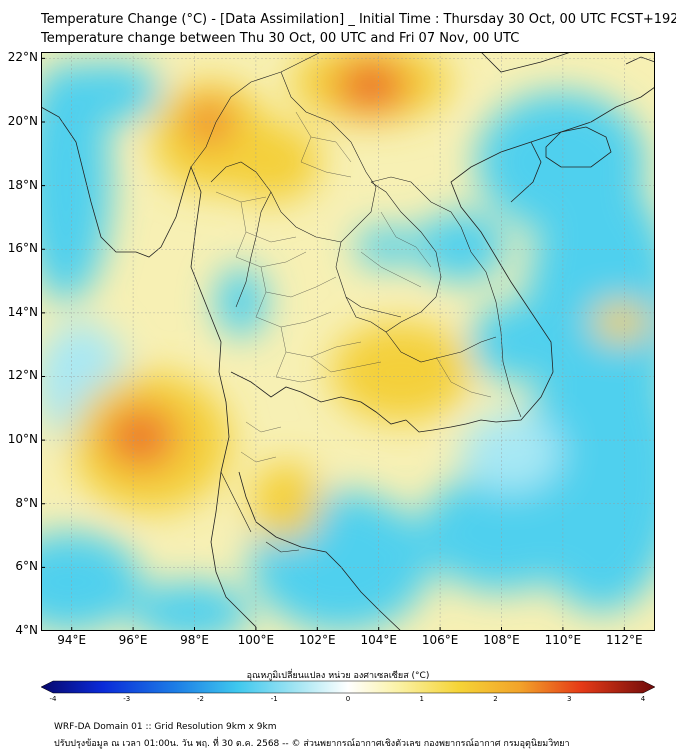 This screenshot has height=756, width=676. Describe the element at coordinates (274, 699) in the screenshot. I see `colorbar-tick-label: -1` at that location.